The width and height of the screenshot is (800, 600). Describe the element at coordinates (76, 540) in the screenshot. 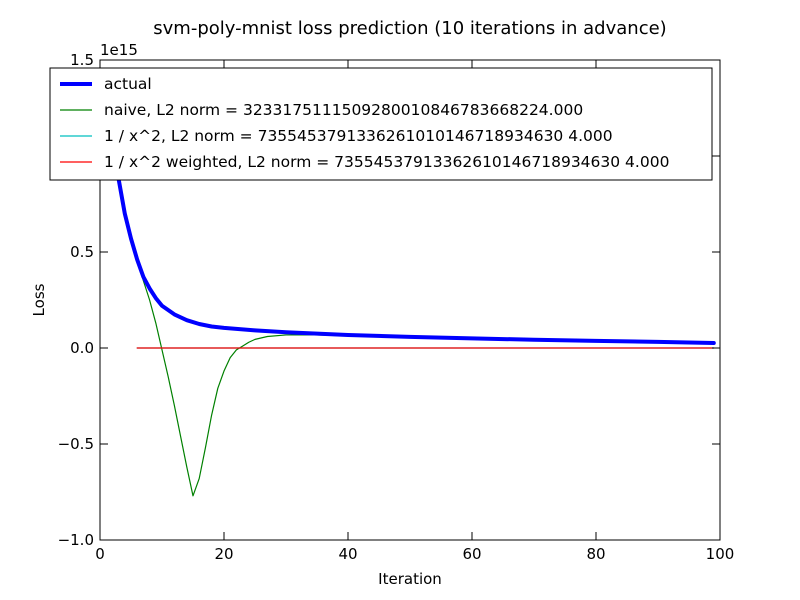

I see `y-tick-label: −1.0` at that location.